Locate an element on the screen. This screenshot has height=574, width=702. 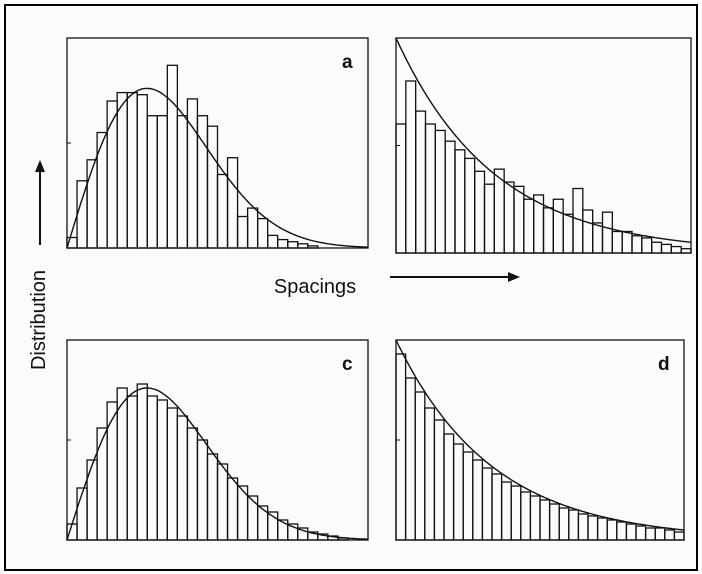
x-axis-label: Spacings is located at coordinates (315, 287).